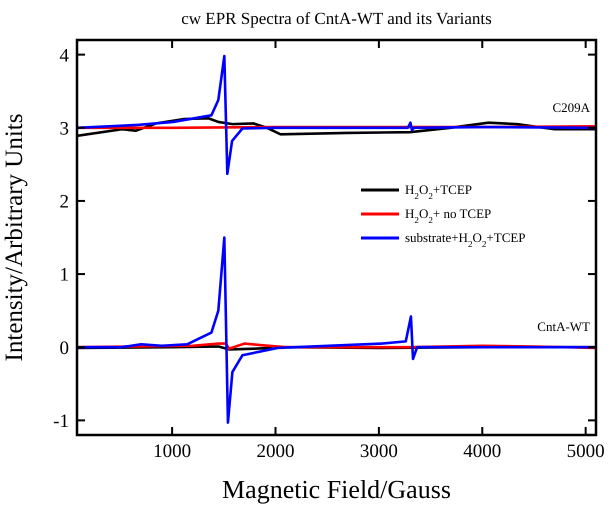 The image size is (613, 510). I want to click on x-tick-label: 1000, so click(172, 451).